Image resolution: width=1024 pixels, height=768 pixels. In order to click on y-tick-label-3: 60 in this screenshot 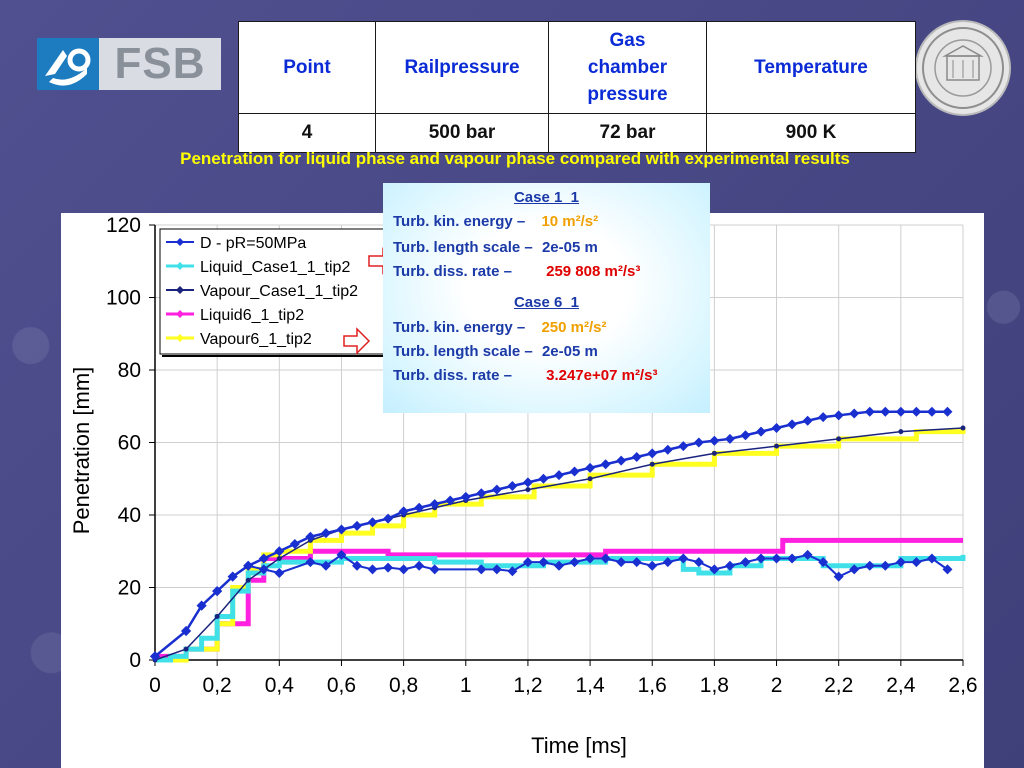, I will do `click(129, 443)`.